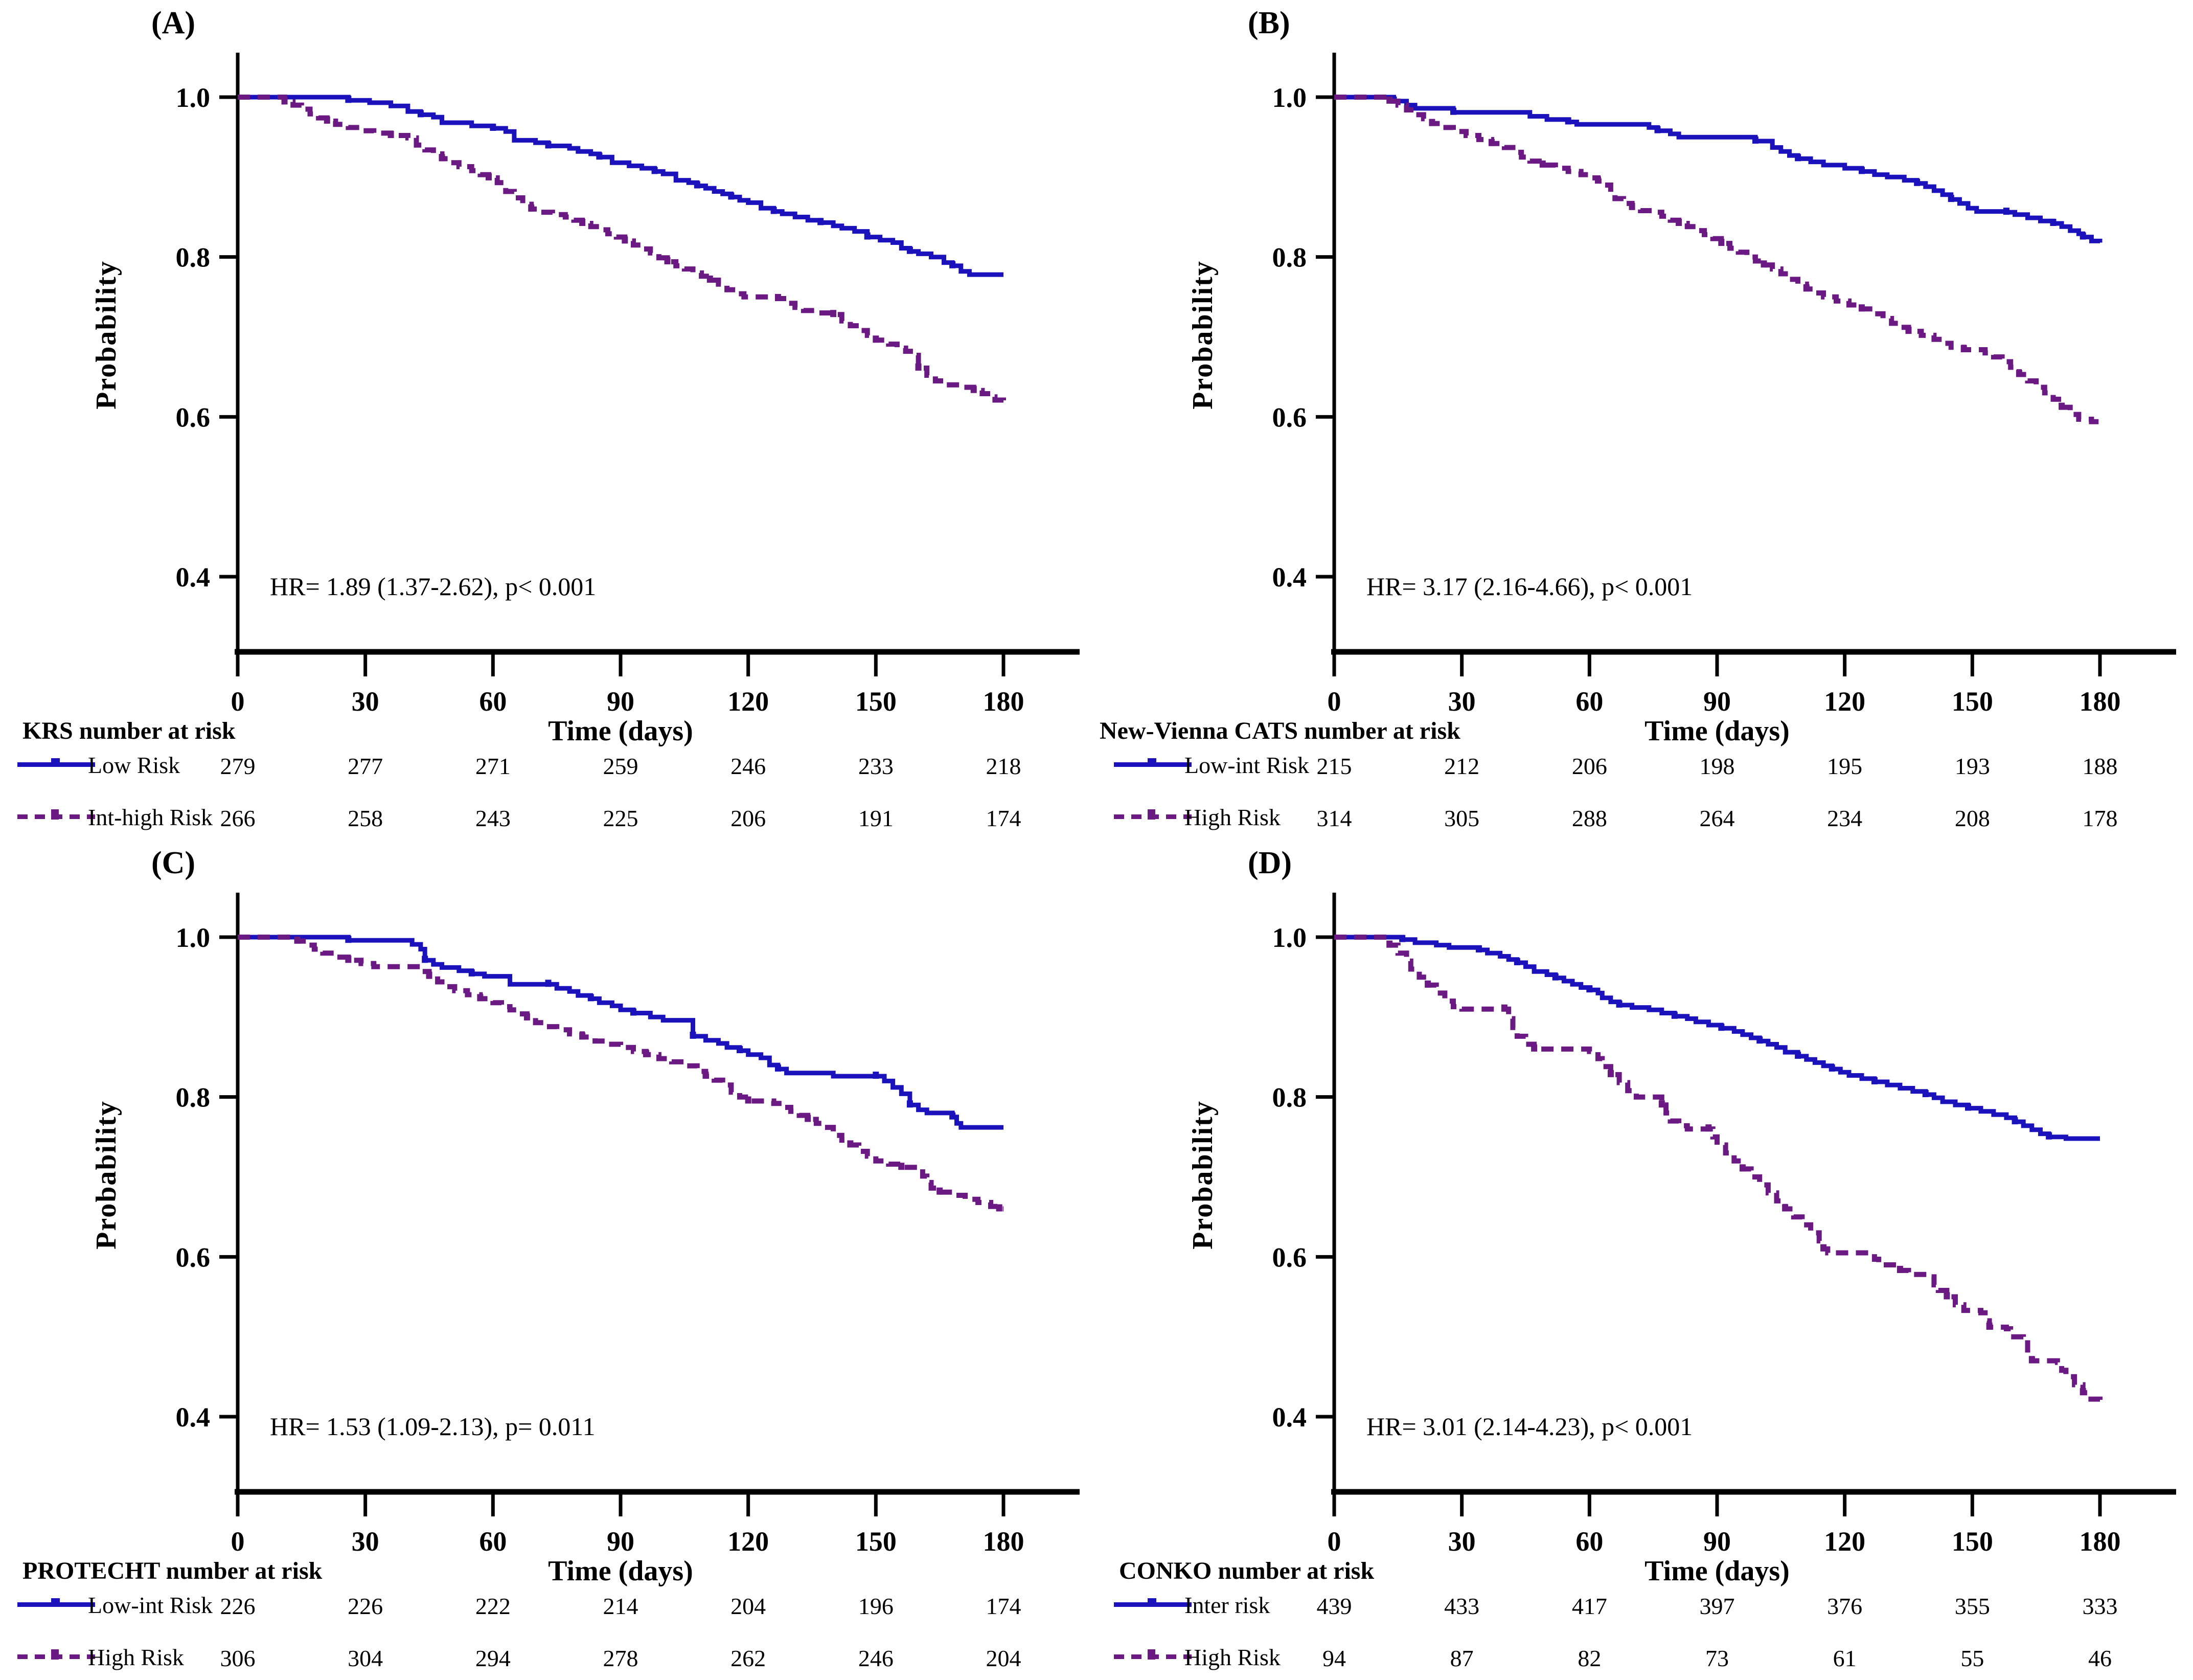  I want to click on risk-row: Inter risk 439 433 417 397 376 355 333, so click(1644, 1606).